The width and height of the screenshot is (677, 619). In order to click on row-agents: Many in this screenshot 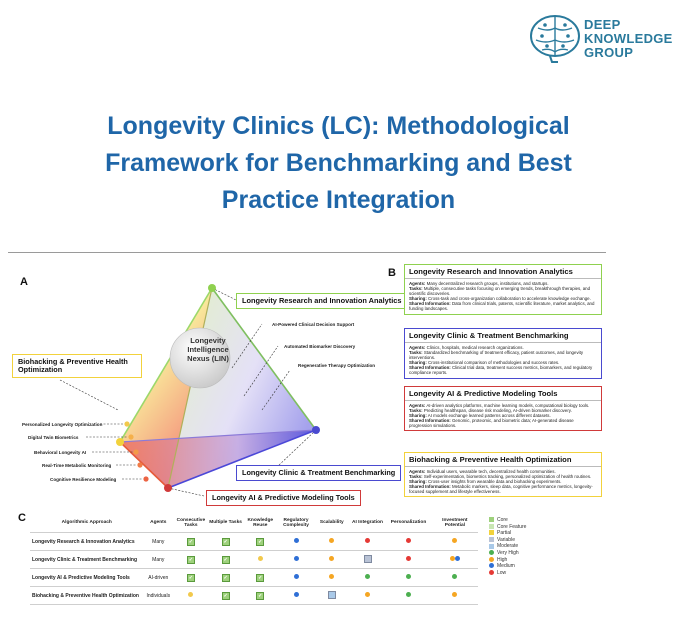, I will do `click(158, 541)`.